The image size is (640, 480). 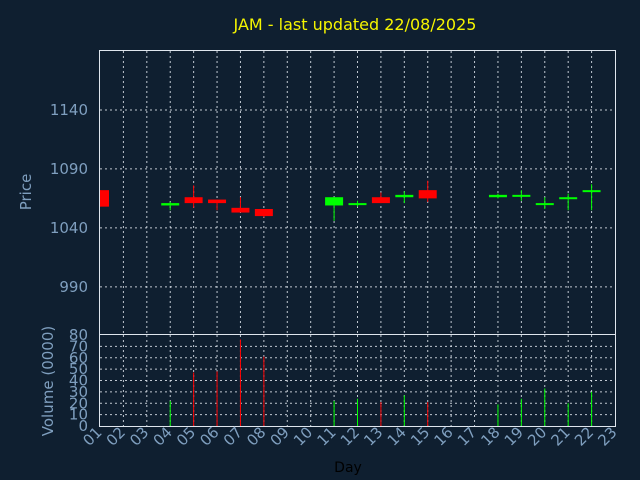 What do you see at coordinates (561, 436) in the screenshot?
I see `day-tick-label: 21` at bounding box center [561, 436].